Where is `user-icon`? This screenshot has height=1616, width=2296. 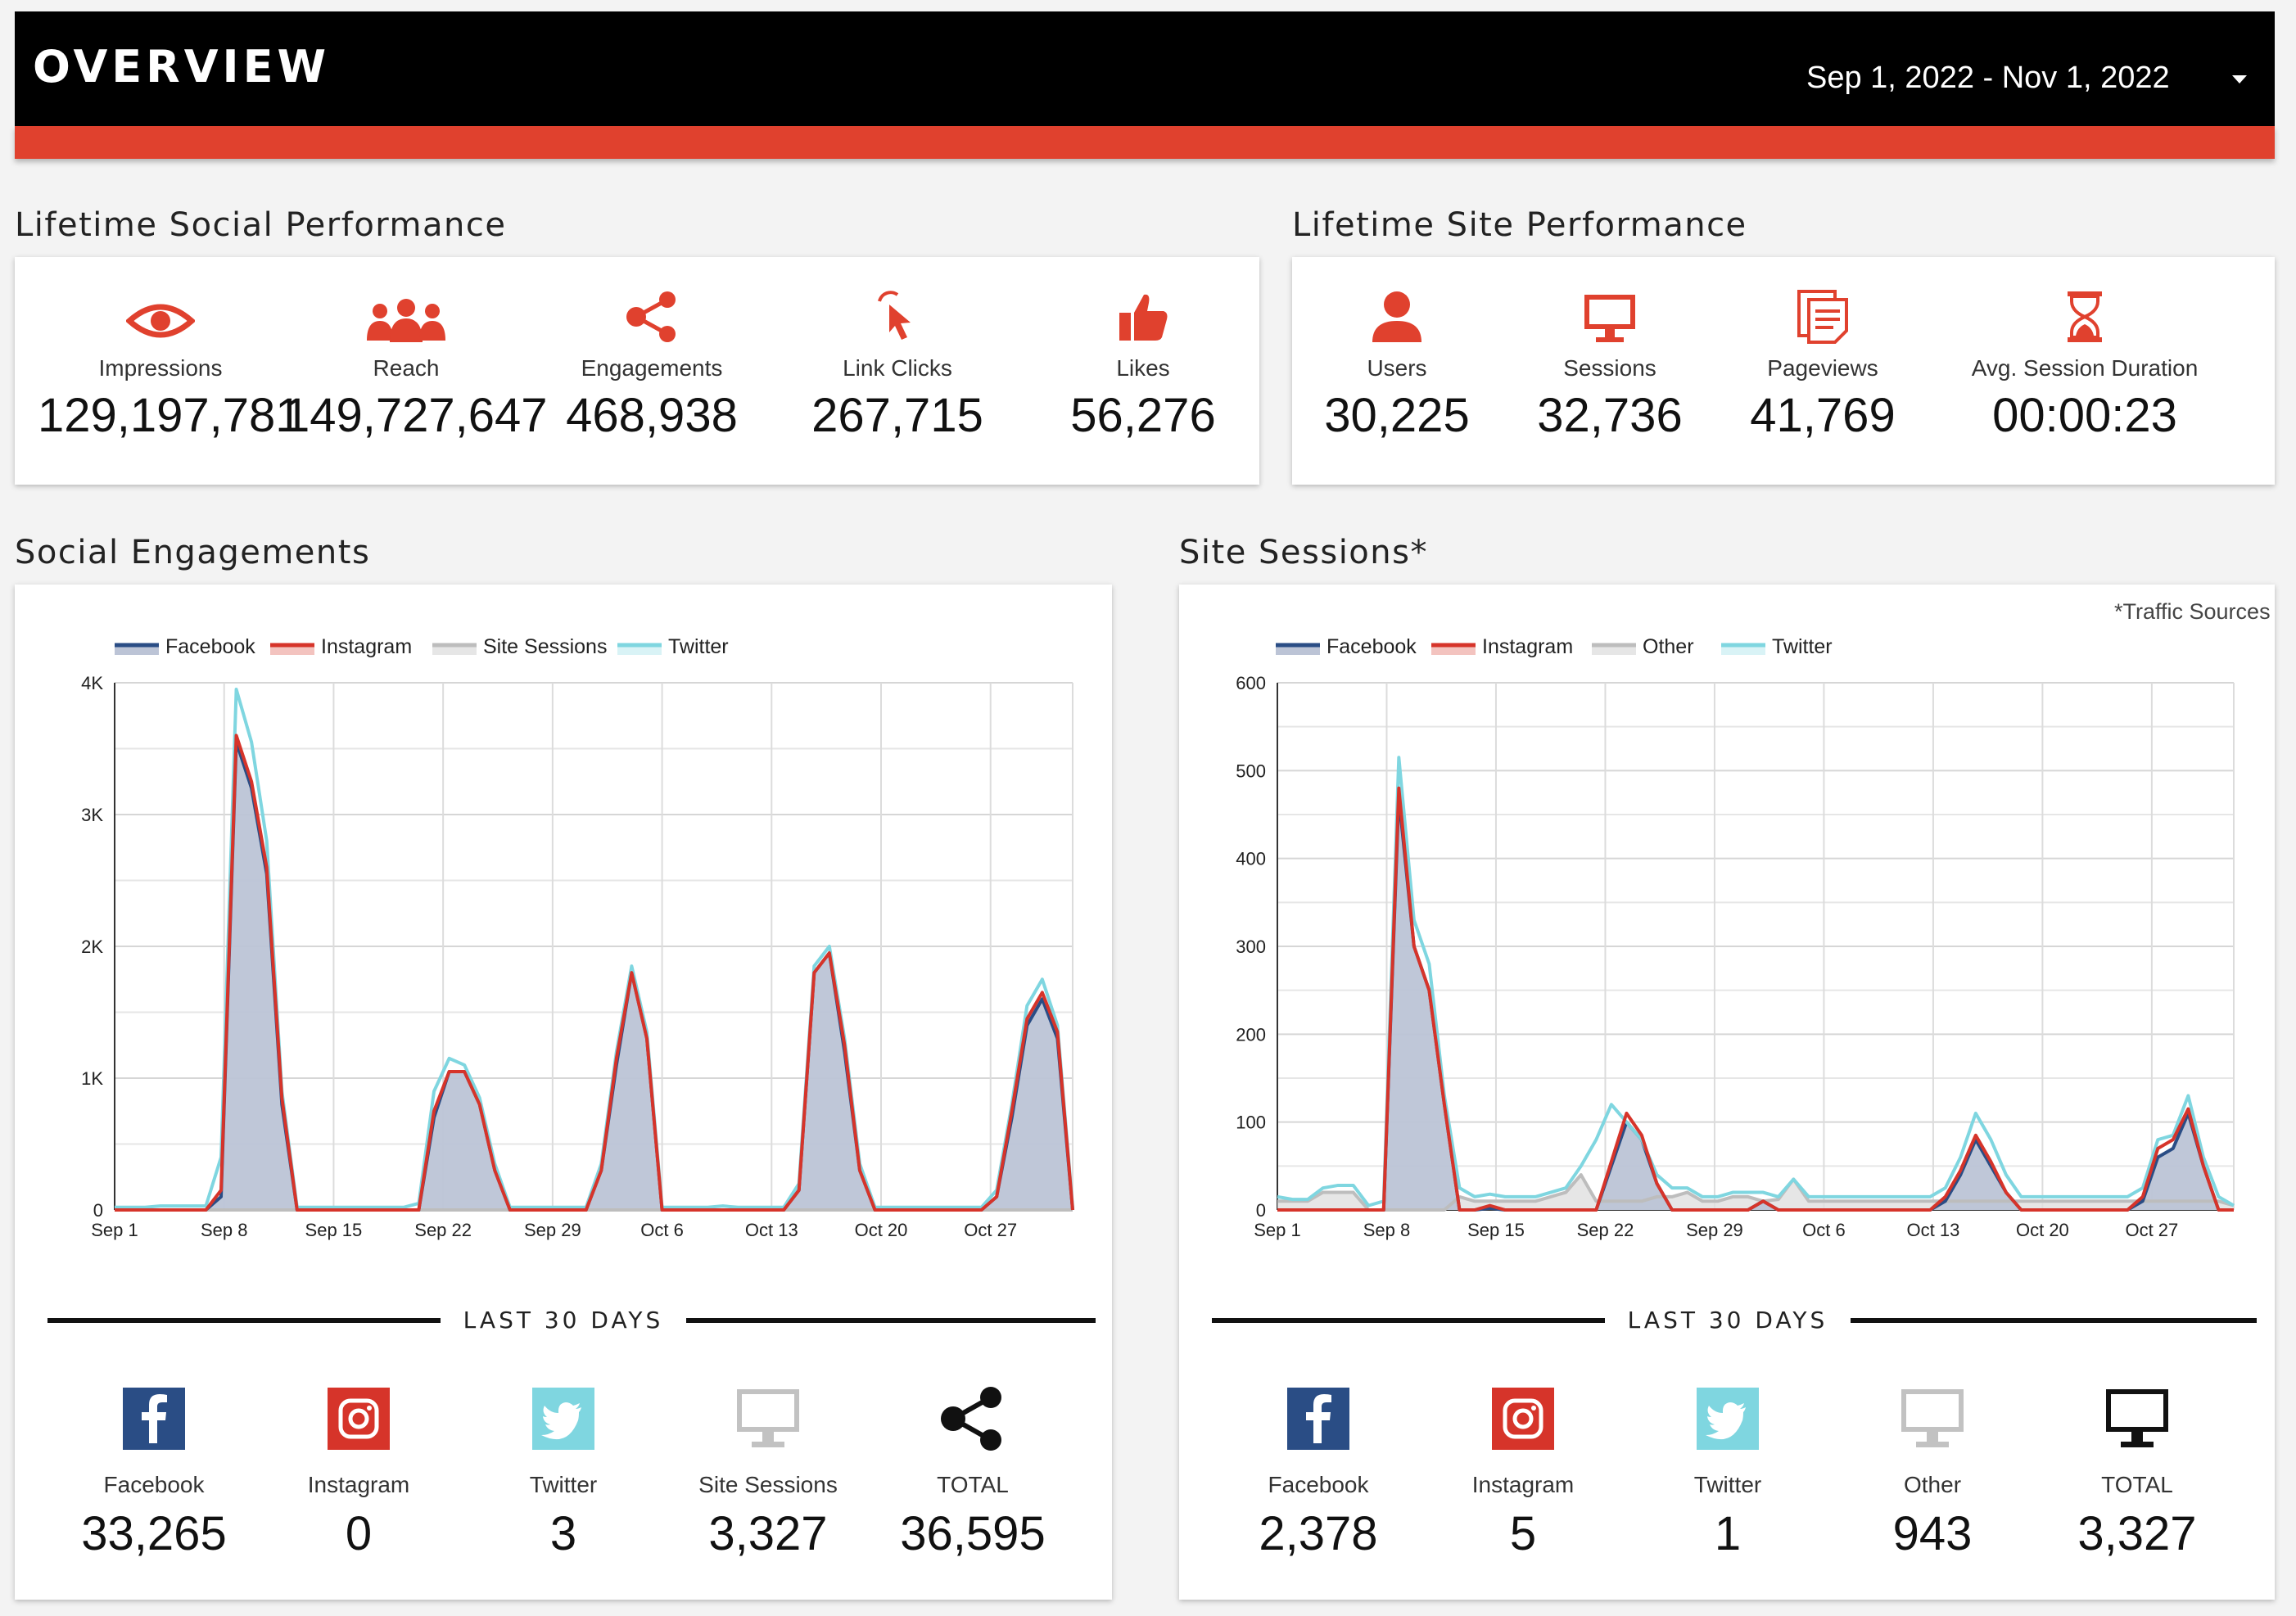
user-icon is located at coordinates (1396, 317).